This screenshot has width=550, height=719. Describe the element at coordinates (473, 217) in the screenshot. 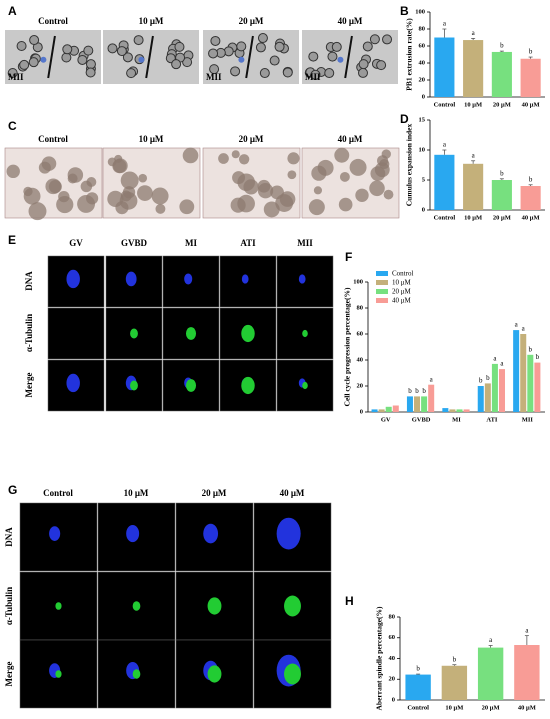

I see `x-tick-label: 10 μM` at that location.